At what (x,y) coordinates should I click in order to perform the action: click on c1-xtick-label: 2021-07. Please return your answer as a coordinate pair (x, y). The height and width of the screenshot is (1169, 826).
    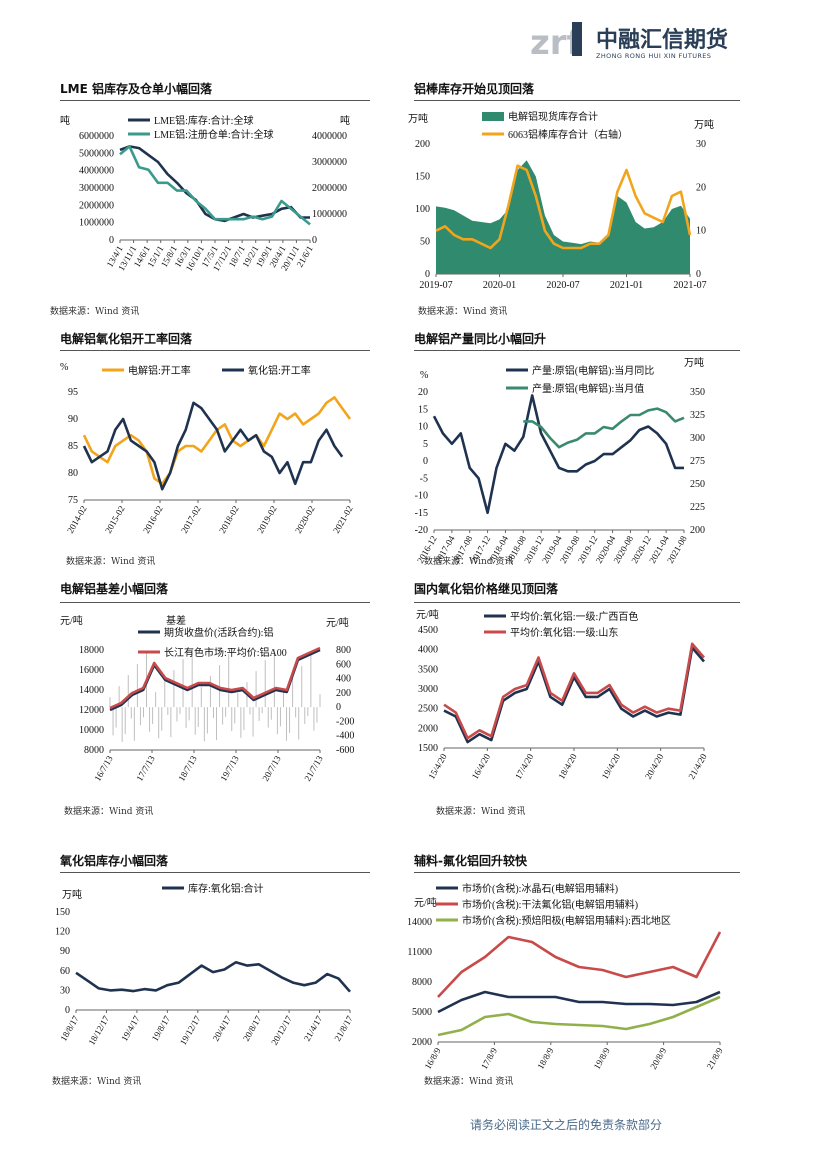
    Looking at the image, I should click on (689, 285).